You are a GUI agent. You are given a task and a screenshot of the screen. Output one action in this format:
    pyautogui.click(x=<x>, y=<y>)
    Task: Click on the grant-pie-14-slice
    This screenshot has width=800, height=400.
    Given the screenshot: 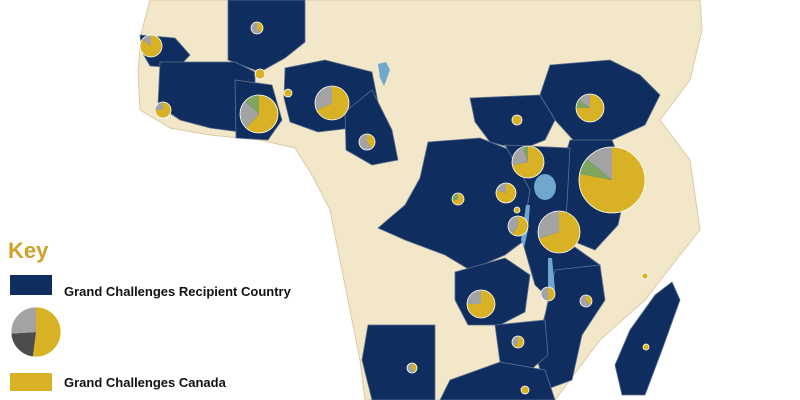 What is the action you would take?
    pyautogui.click(x=506, y=193)
    